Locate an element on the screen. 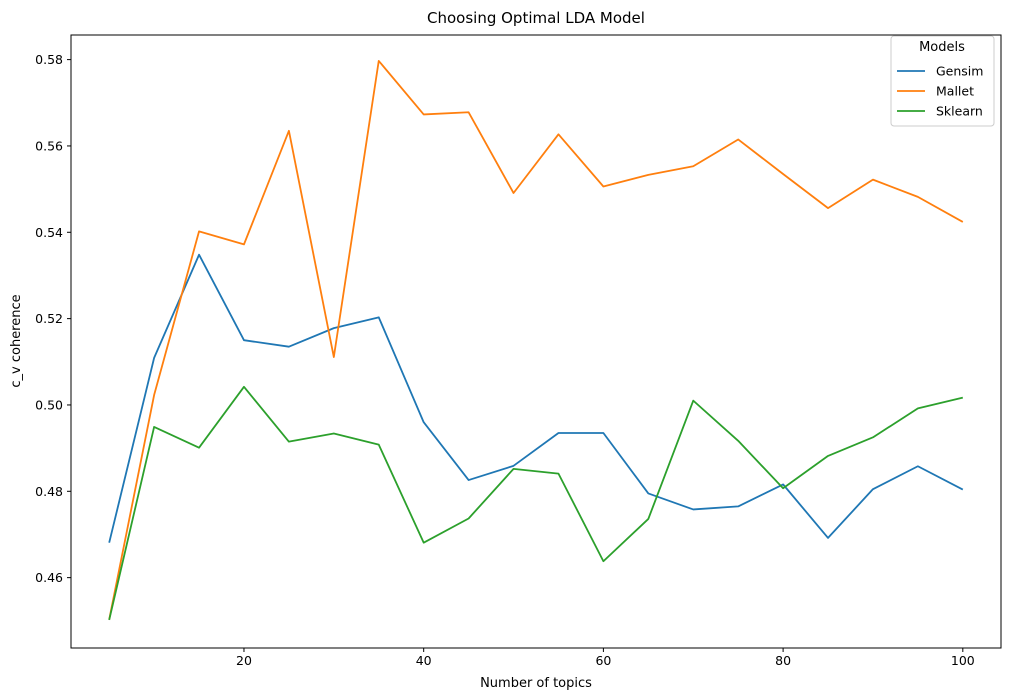  x-tick-label: 100 is located at coordinates (963, 660).